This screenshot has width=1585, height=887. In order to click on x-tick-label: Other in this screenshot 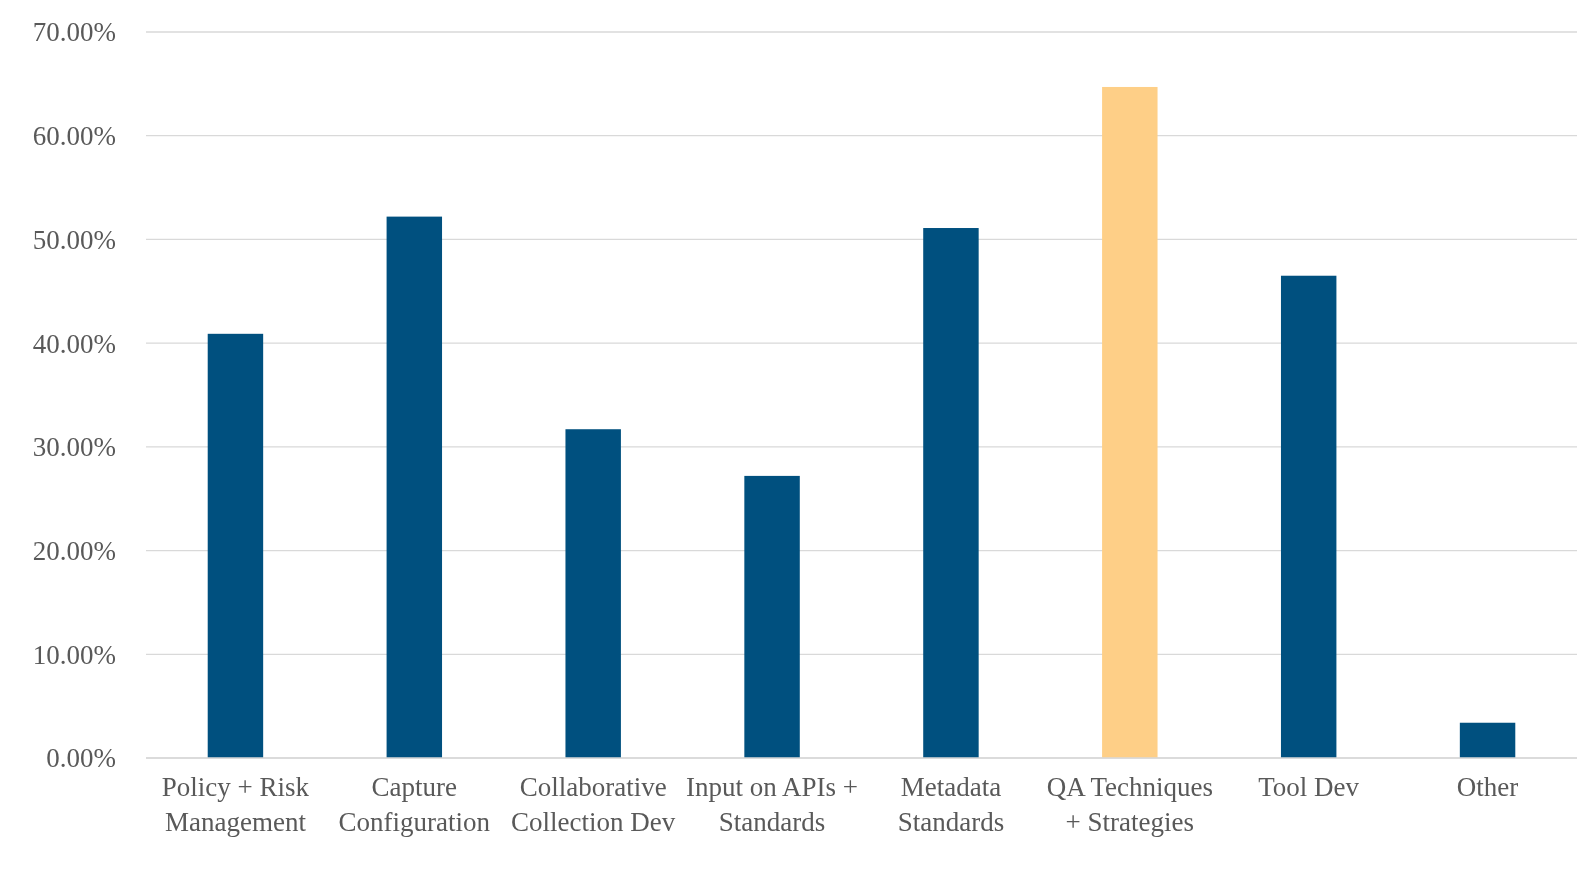, I will do `click(1487, 787)`.